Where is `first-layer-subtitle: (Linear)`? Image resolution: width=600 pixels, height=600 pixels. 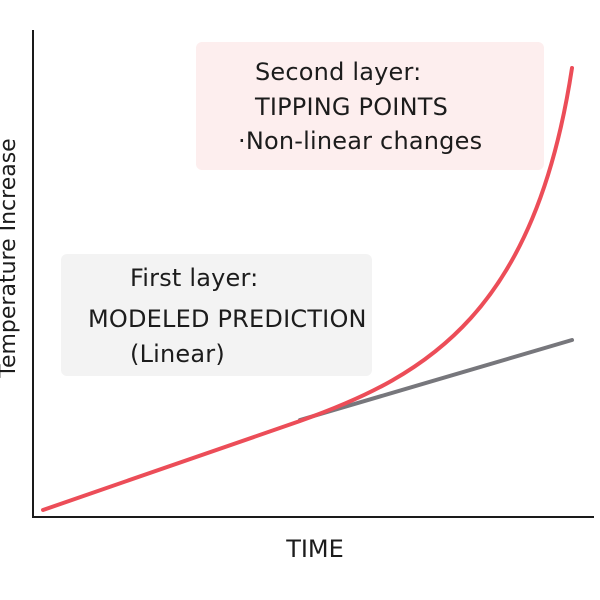
first-layer-subtitle: (Linear) is located at coordinates (177, 354).